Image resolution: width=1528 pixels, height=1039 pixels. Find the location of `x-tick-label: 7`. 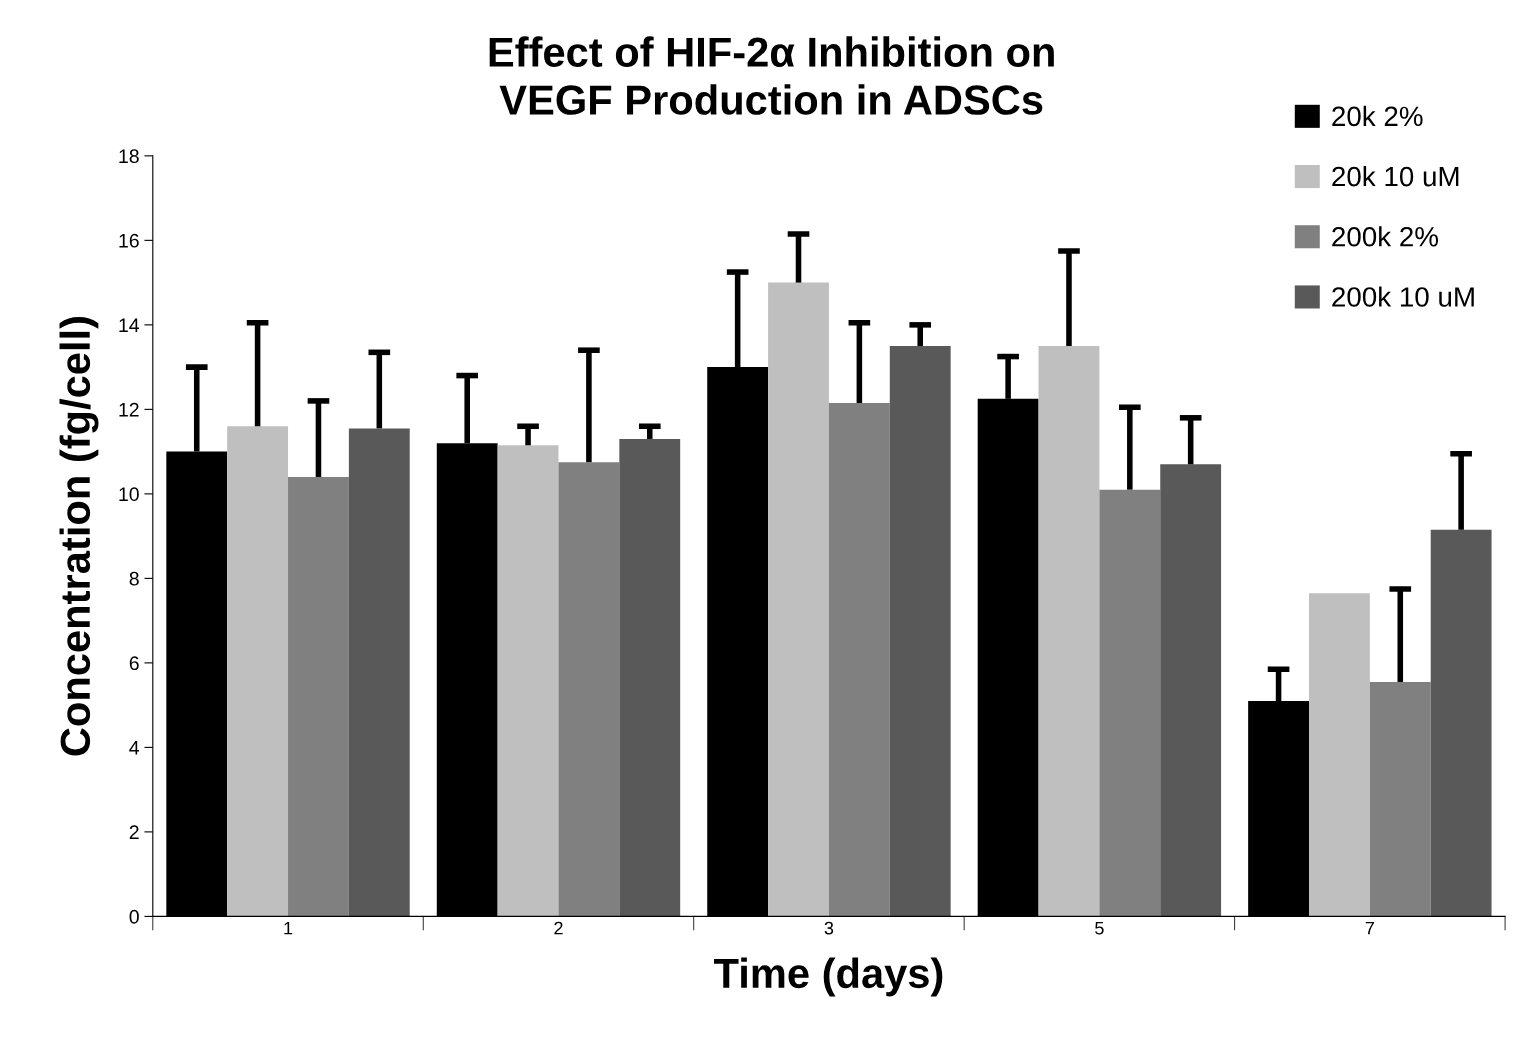

x-tick-label: 7 is located at coordinates (1369, 928).